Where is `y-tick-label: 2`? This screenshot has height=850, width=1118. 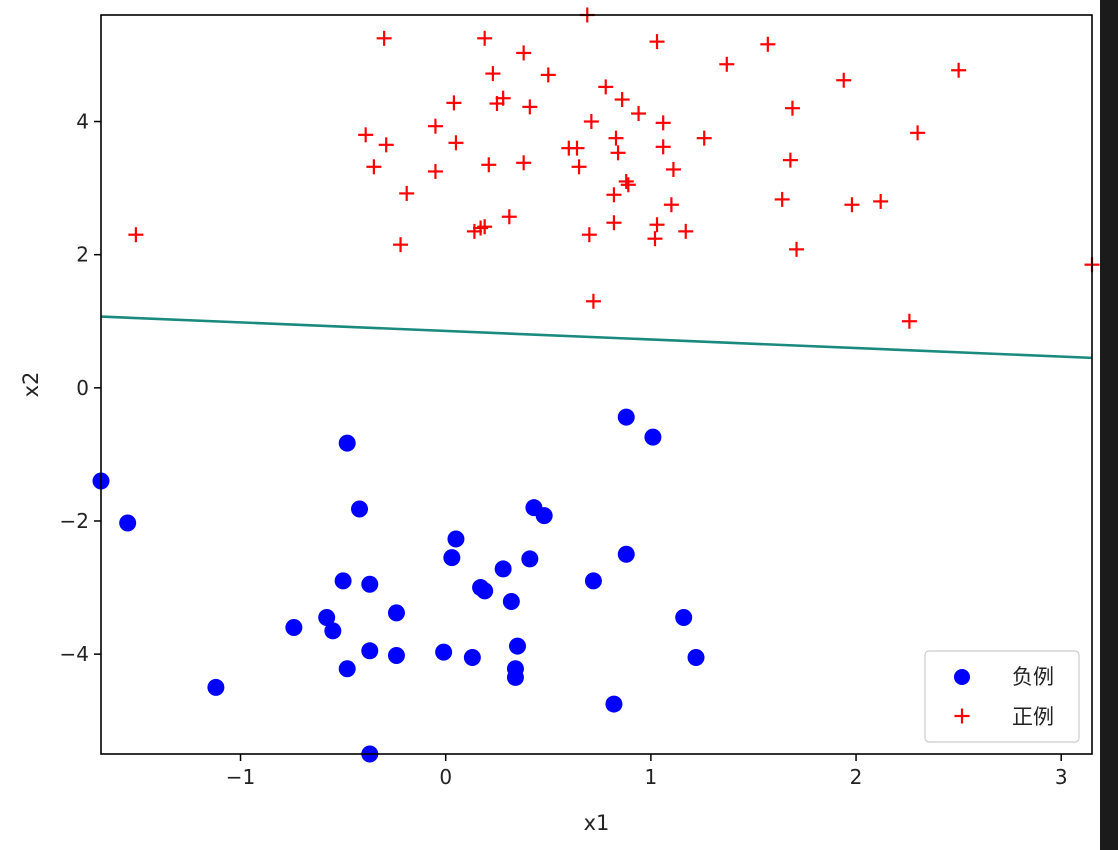
y-tick-label: 2 is located at coordinates (82, 255).